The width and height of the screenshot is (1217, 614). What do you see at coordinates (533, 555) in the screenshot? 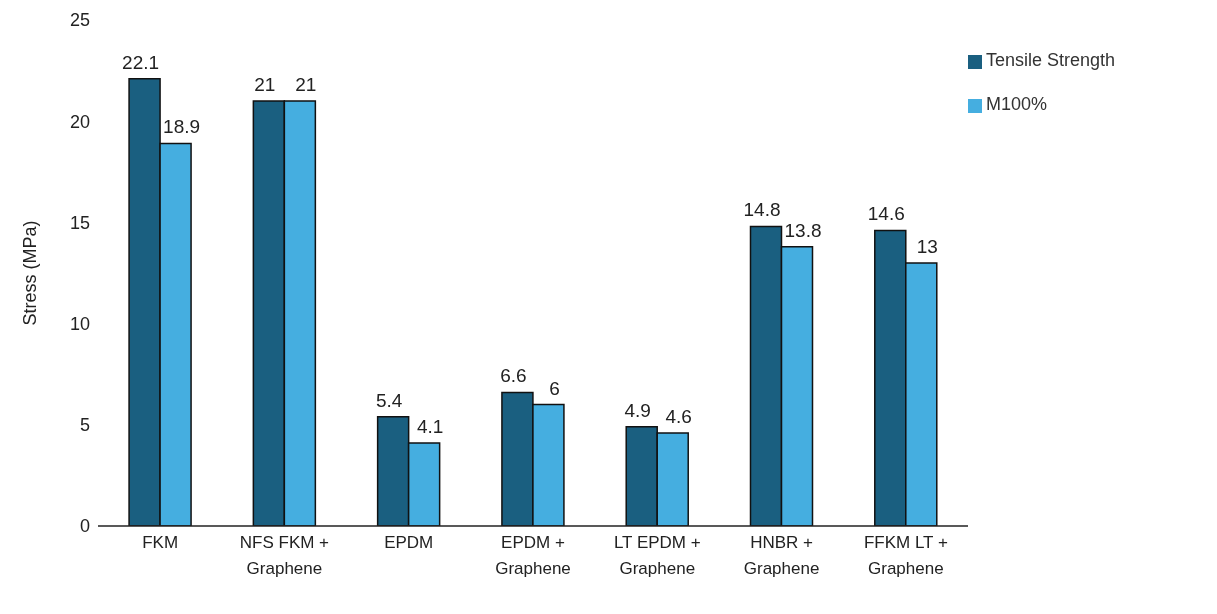
I see `x-tick-label: EPDM + Graphene` at bounding box center [533, 555].